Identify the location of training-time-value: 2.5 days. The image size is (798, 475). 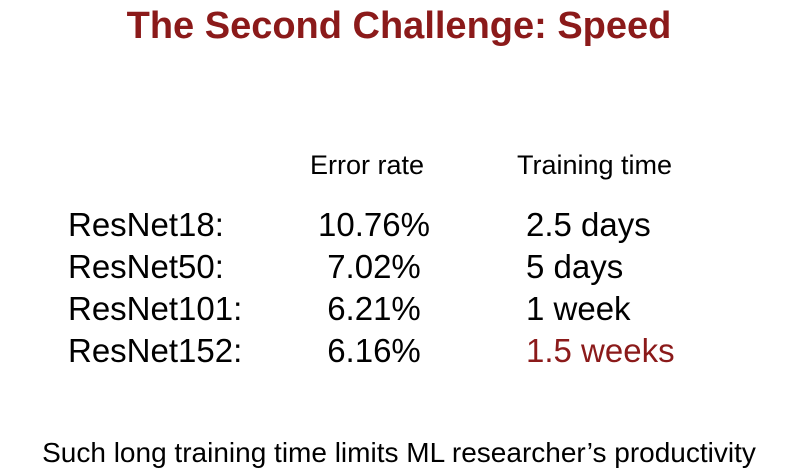
(588, 224).